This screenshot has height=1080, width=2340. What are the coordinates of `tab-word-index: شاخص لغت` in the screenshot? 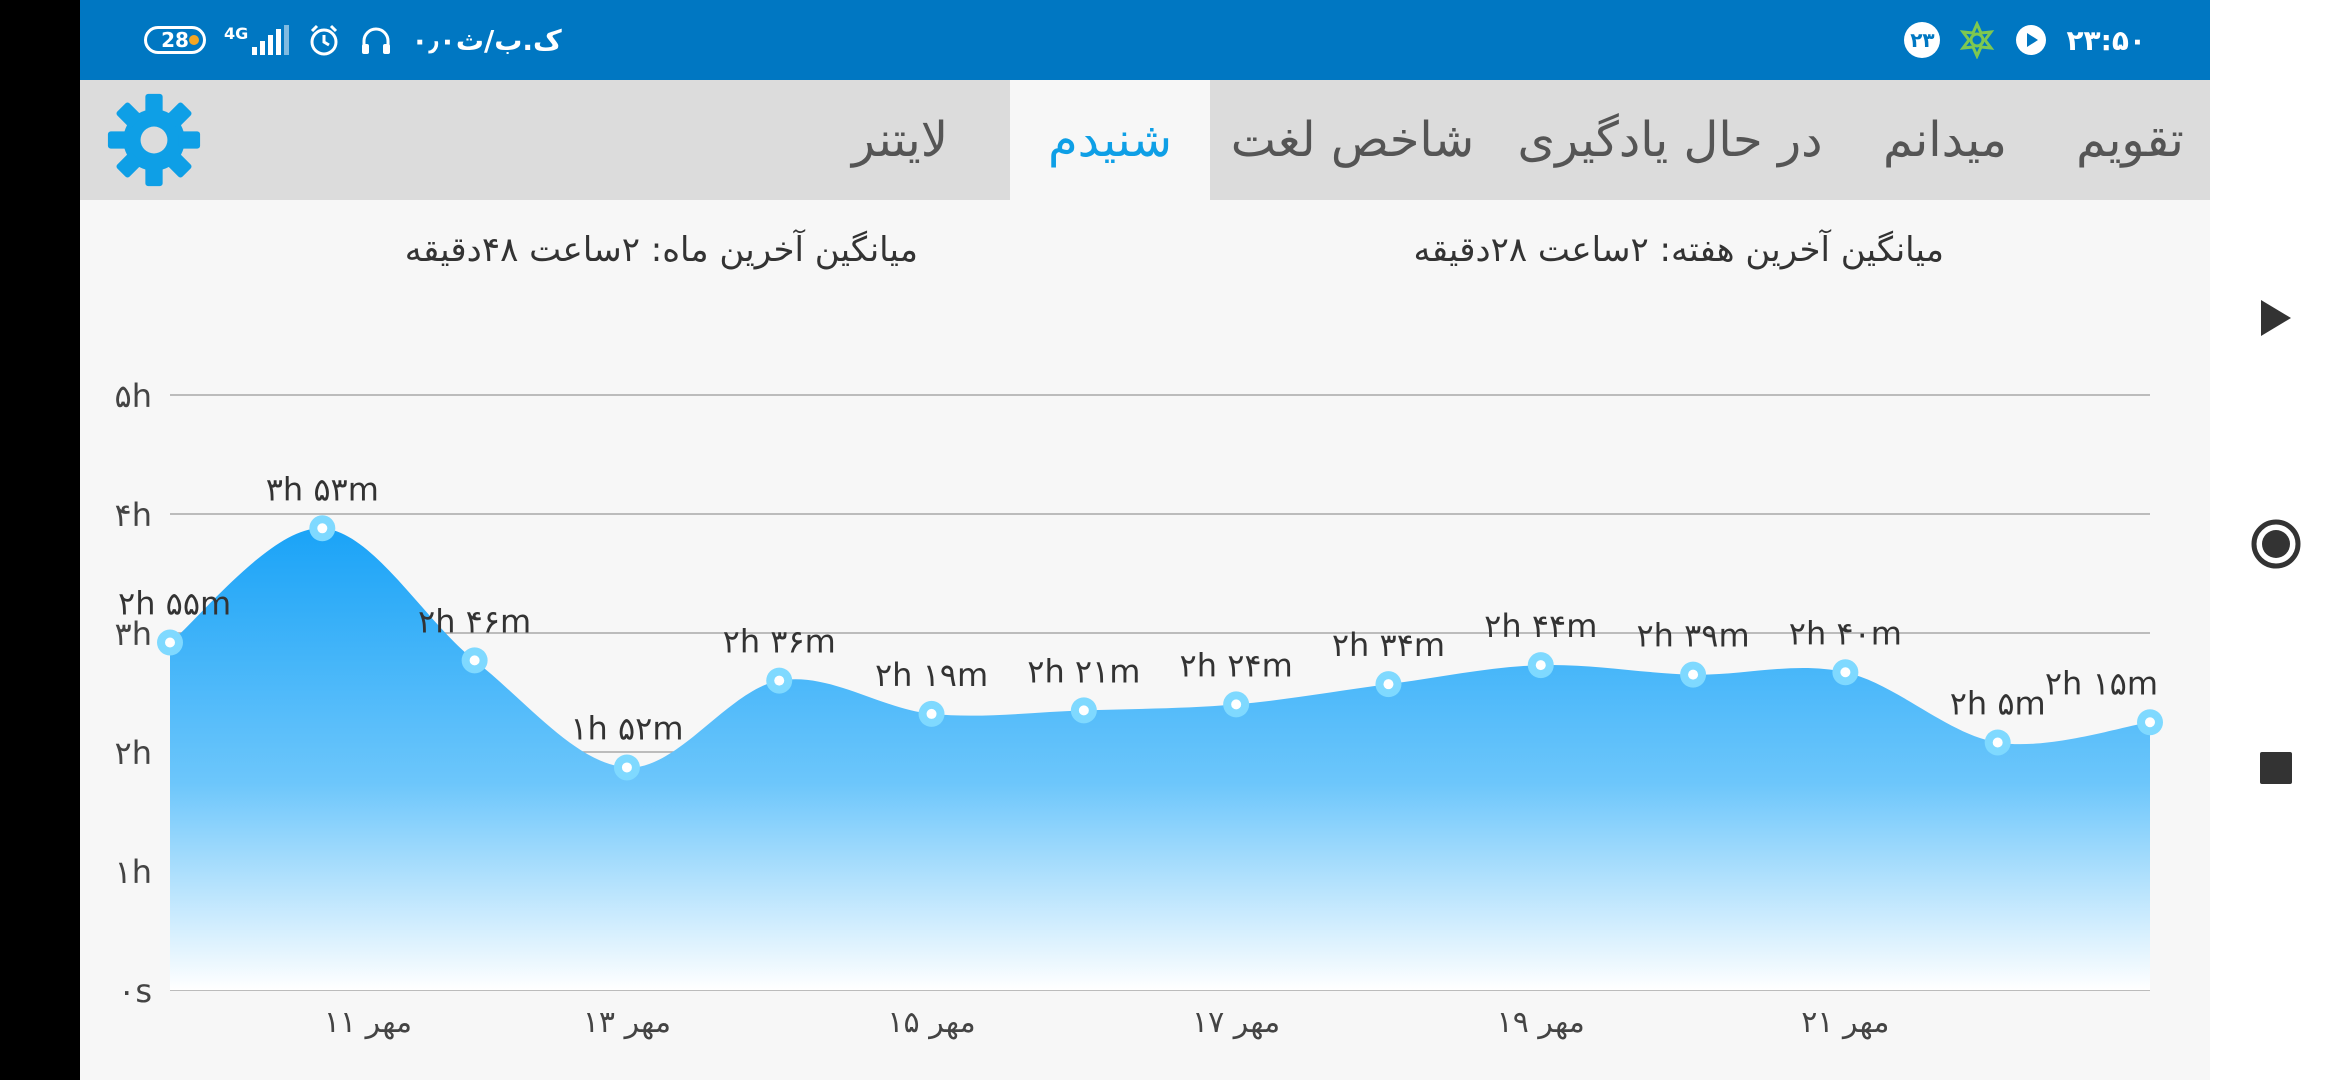 It's located at (1352, 140).